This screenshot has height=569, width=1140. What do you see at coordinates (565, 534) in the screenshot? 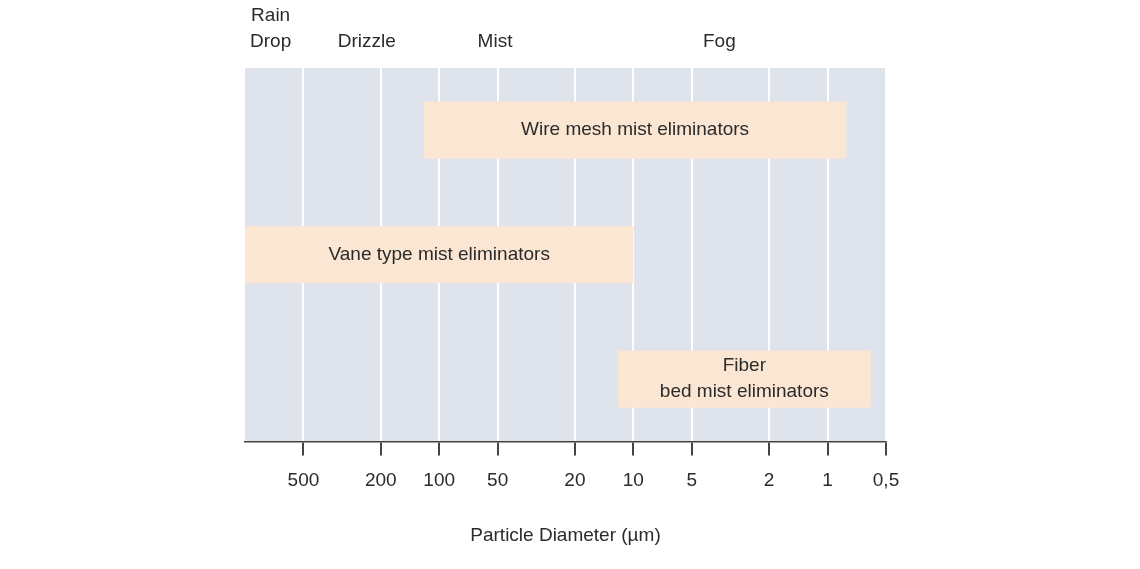
I see `x-axis-title: Particle Diameter (µm)` at bounding box center [565, 534].